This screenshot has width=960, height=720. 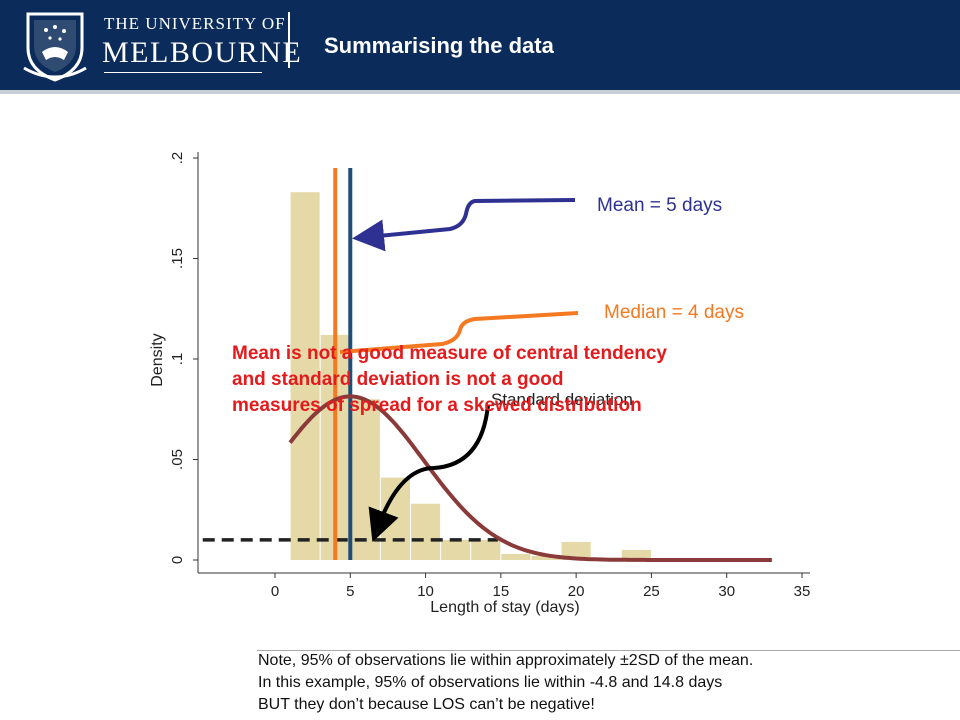 I want to click on mean-label: Mean = 5 days, so click(x=660, y=205).